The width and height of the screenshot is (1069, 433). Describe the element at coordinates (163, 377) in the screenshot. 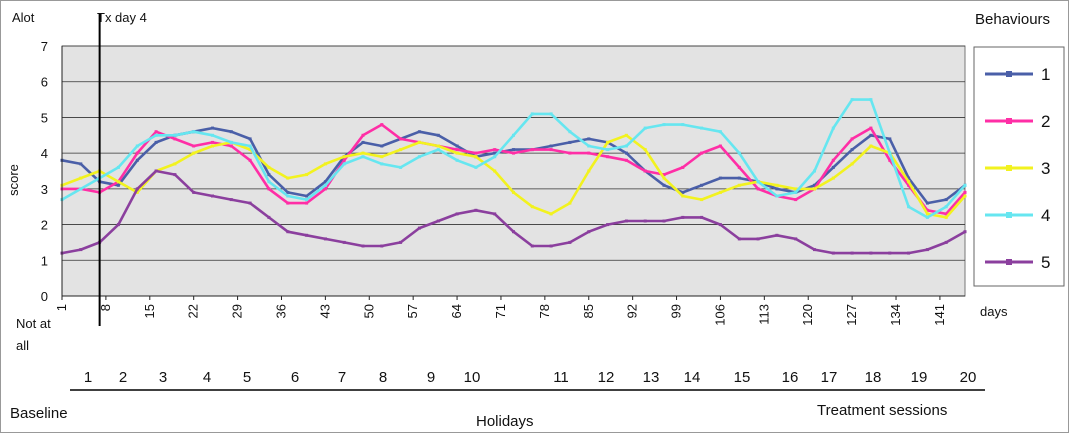

I see `session-label: 3` at that location.